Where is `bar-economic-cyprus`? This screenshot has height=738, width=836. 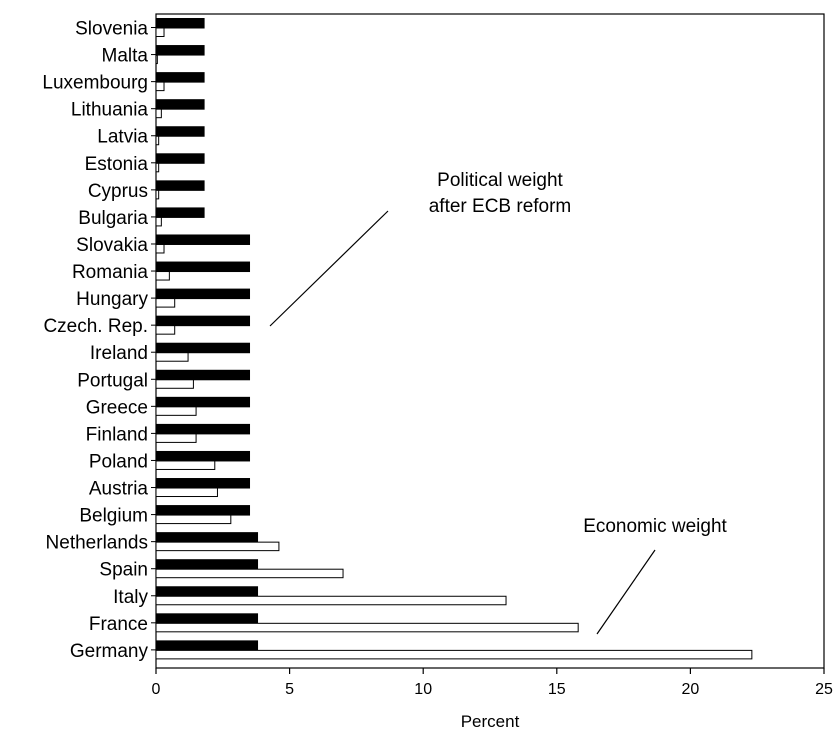 bar-economic-cyprus is located at coordinates (157, 194).